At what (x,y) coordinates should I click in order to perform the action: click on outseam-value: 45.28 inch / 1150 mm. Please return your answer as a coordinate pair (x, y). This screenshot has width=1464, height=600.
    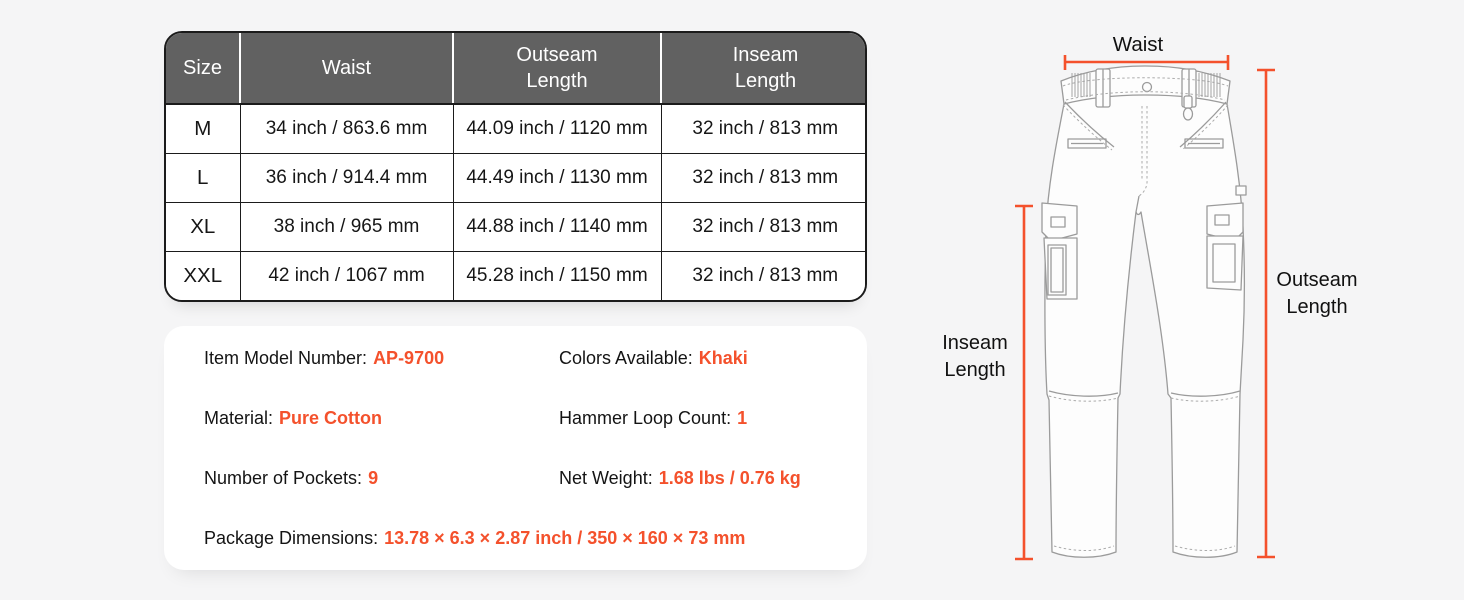
    Looking at the image, I should click on (557, 275).